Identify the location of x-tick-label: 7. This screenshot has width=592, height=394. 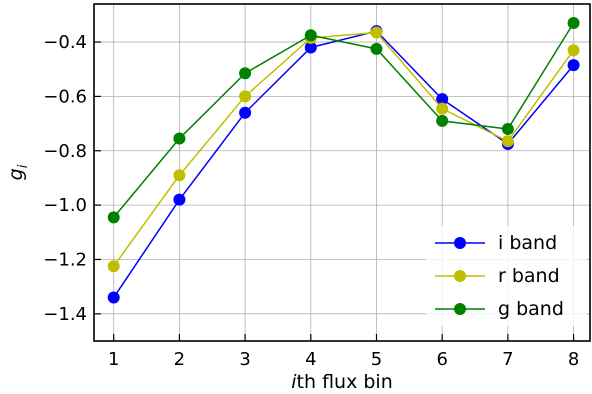
(507, 359).